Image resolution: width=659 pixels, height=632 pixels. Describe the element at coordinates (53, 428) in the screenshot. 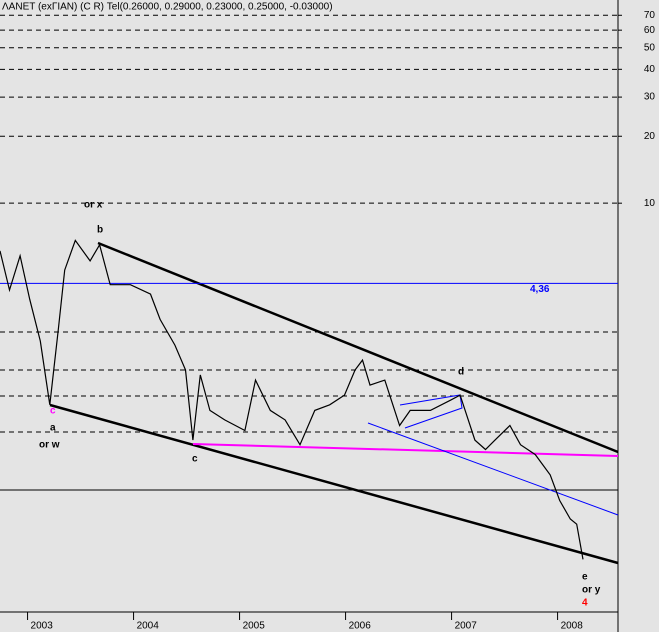

I see `annotation: a` at that location.